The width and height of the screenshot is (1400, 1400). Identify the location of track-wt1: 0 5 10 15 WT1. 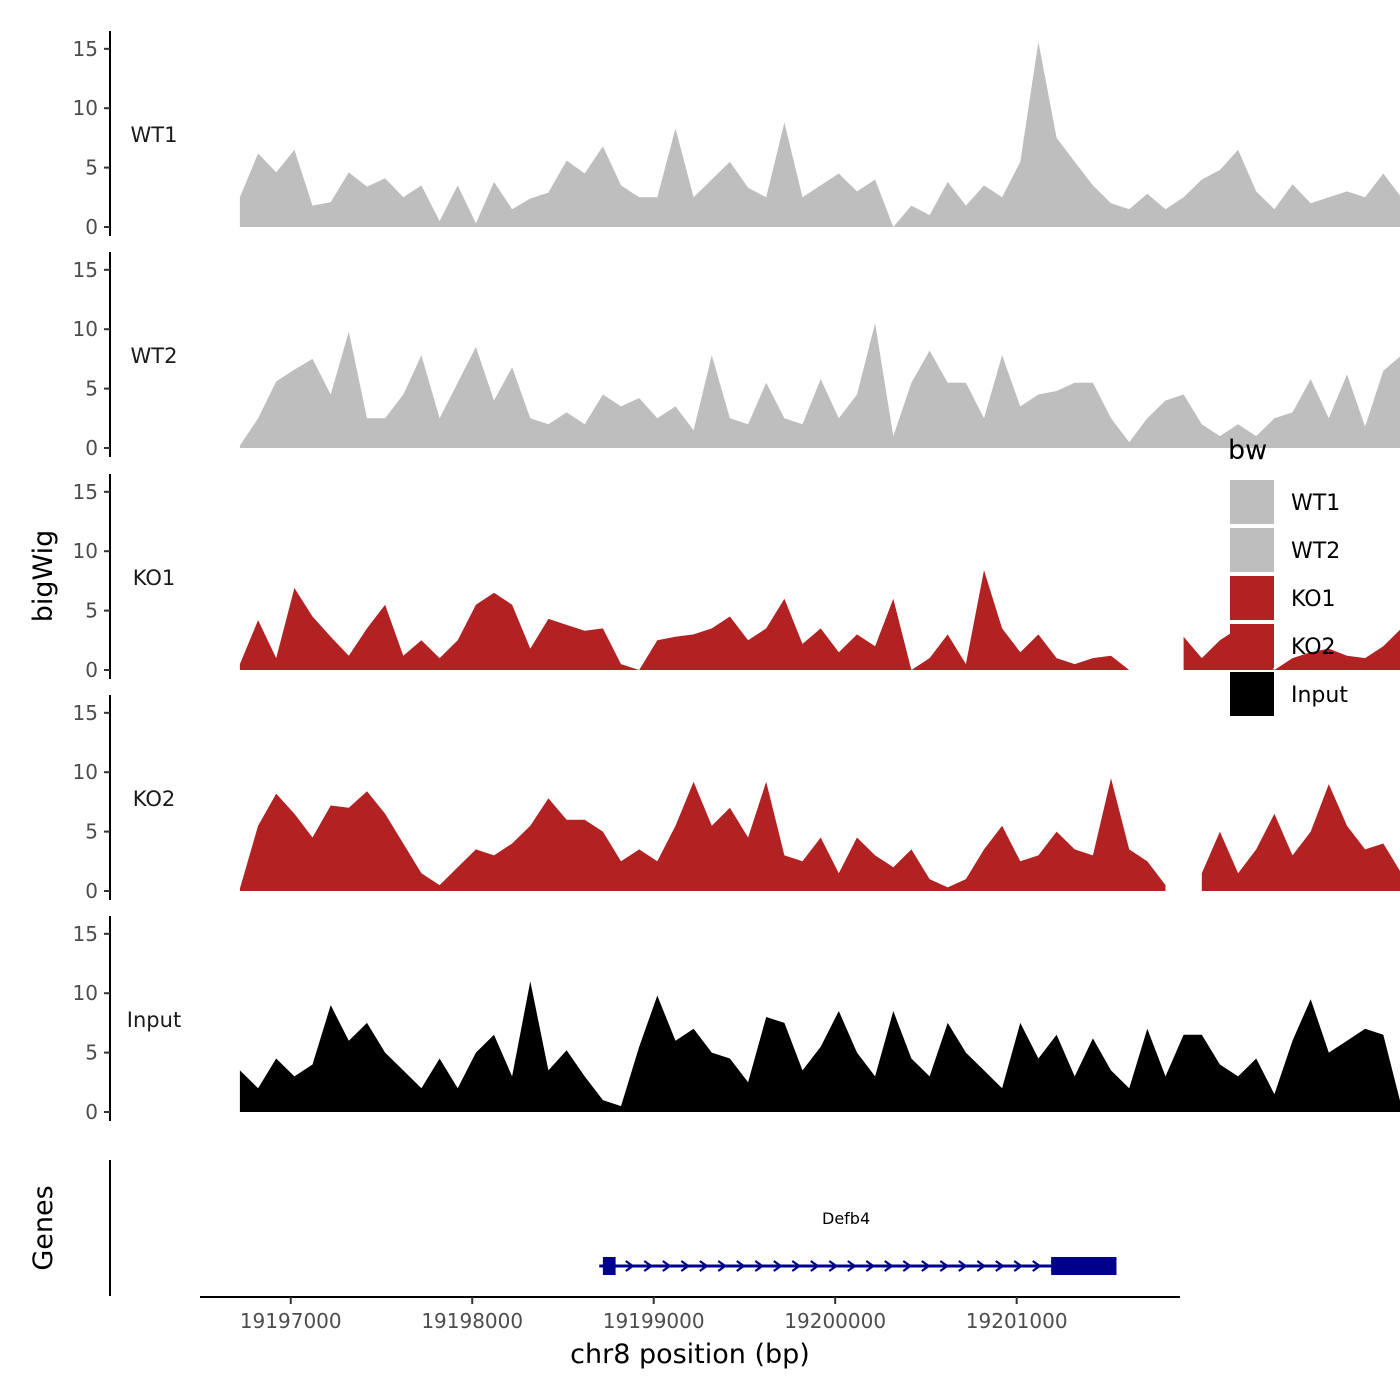
(736, 135).